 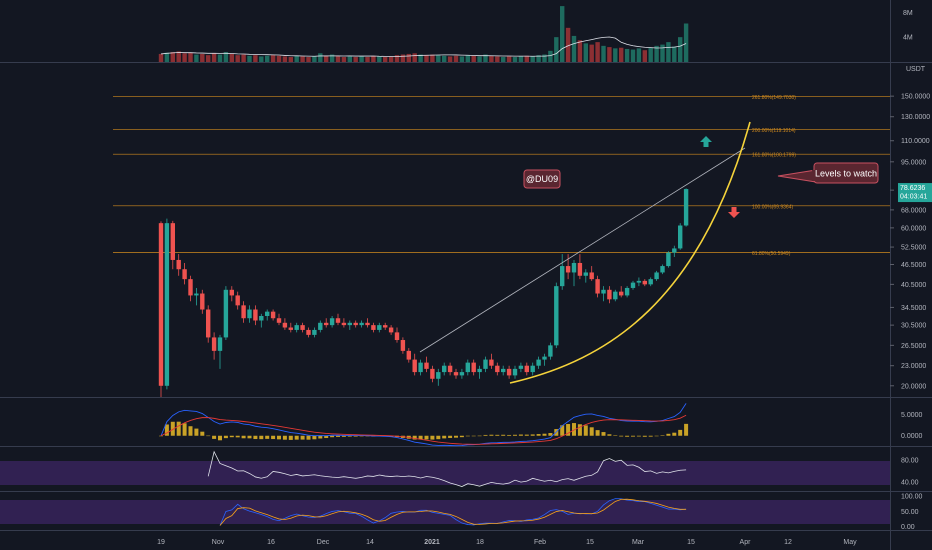 What do you see at coordinates (913, 162) in the screenshot?
I see `price-tick-label: 95.0000` at bounding box center [913, 162].